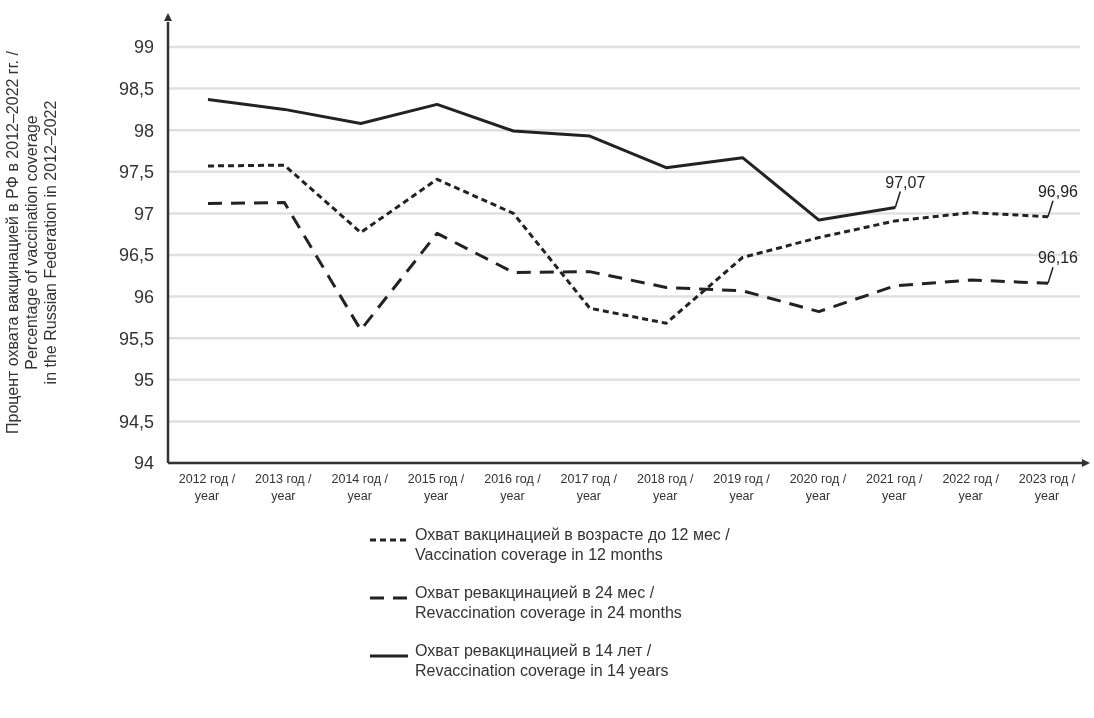 The width and height of the screenshot is (1094, 718). I want to click on x-tick-label: 2021 год / year, so click(895, 487).